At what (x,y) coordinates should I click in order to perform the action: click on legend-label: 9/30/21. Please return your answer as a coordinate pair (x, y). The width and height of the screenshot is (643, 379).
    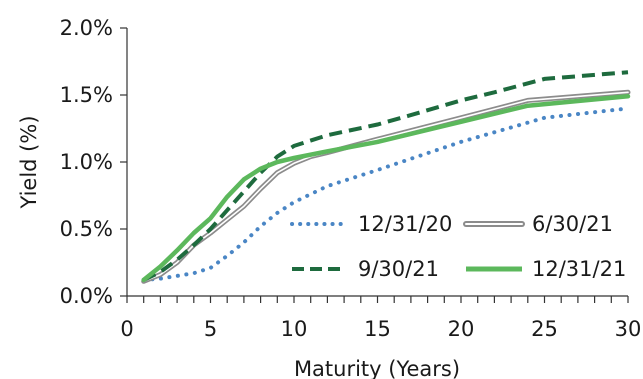
    Looking at the image, I should click on (398, 269).